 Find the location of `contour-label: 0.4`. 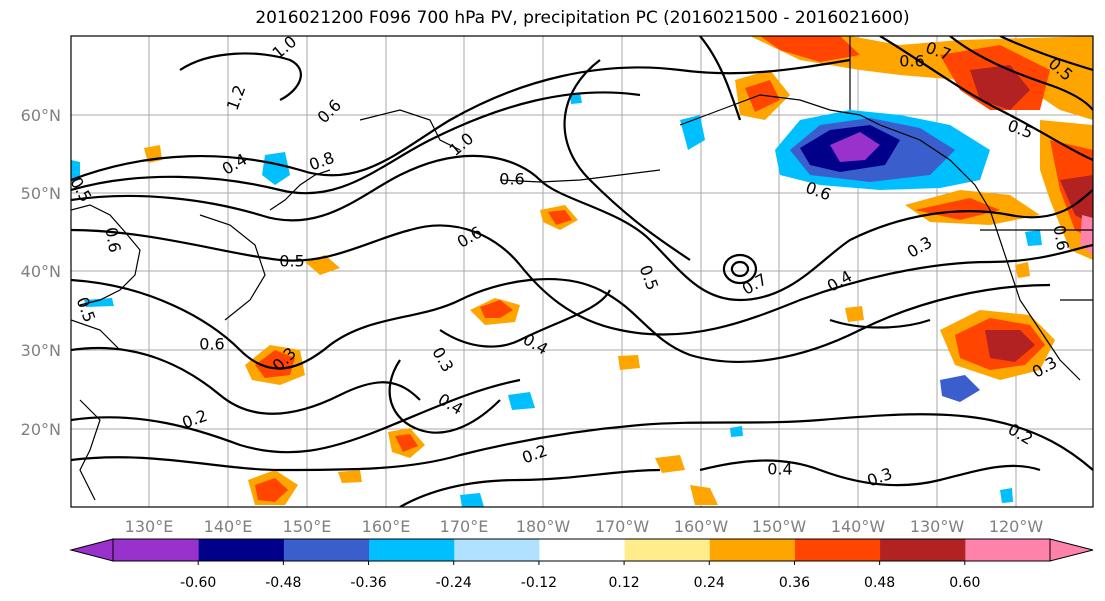

contour-label: 0.4 is located at coordinates (779, 469).